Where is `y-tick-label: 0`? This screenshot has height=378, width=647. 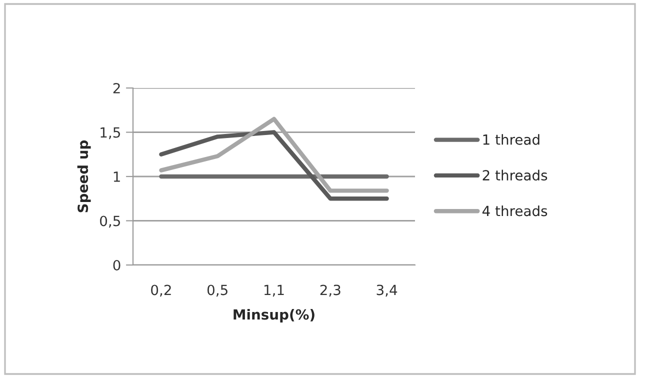
y-tick-label: 0 is located at coordinates (116, 265).